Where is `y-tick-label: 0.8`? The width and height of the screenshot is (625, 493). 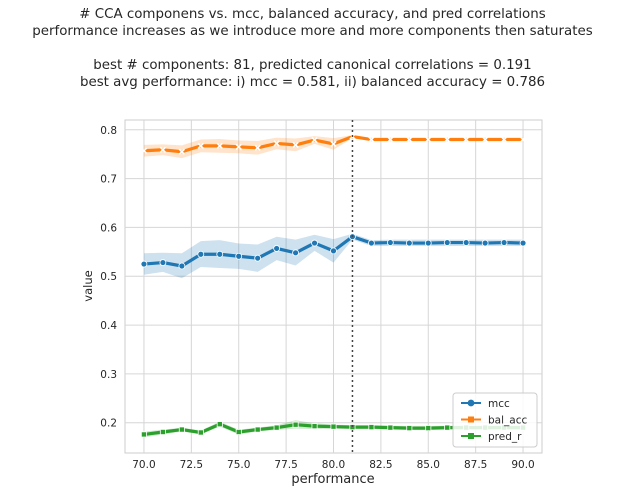
y-tick-label: 0.8 is located at coordinates (108, 131).